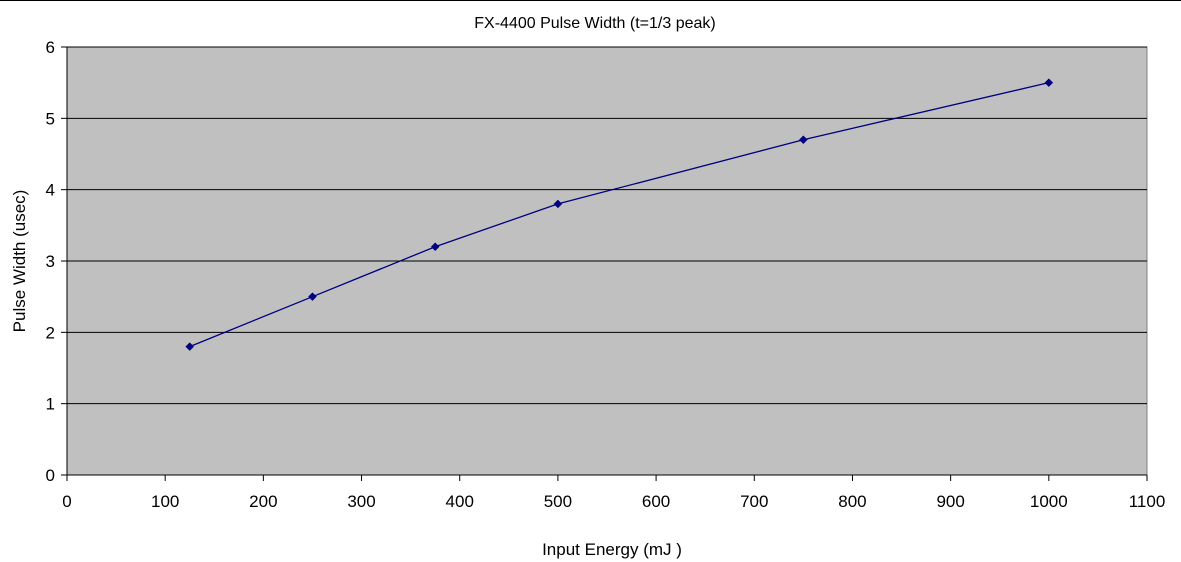  Describe the element at coordinates (950, 501) in the screenshot. I see `x-tick-label-9: 900` at that location.